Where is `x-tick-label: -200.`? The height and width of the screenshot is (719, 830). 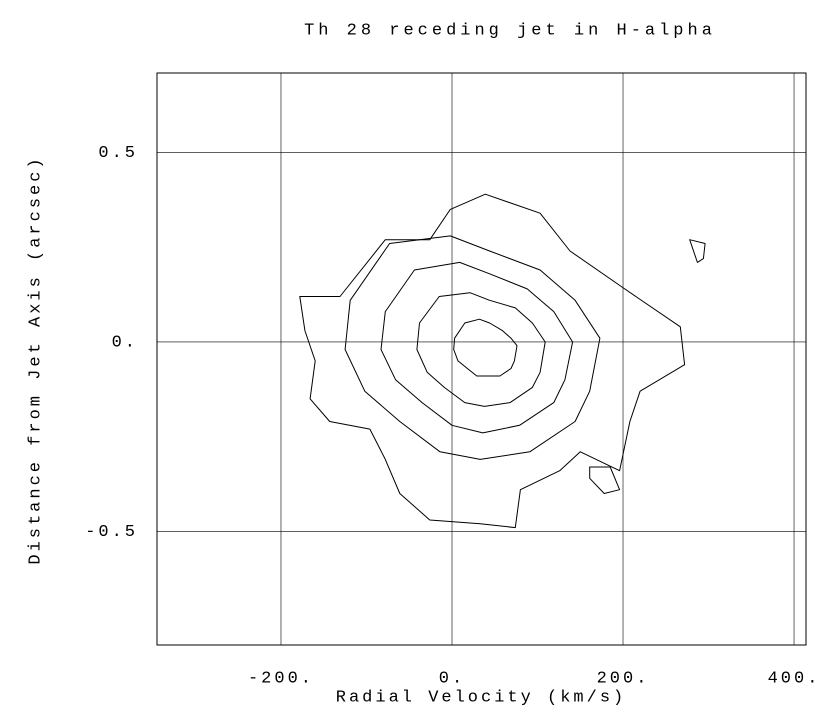
x-tick-label: -200. is located at coordinates (281, 678).